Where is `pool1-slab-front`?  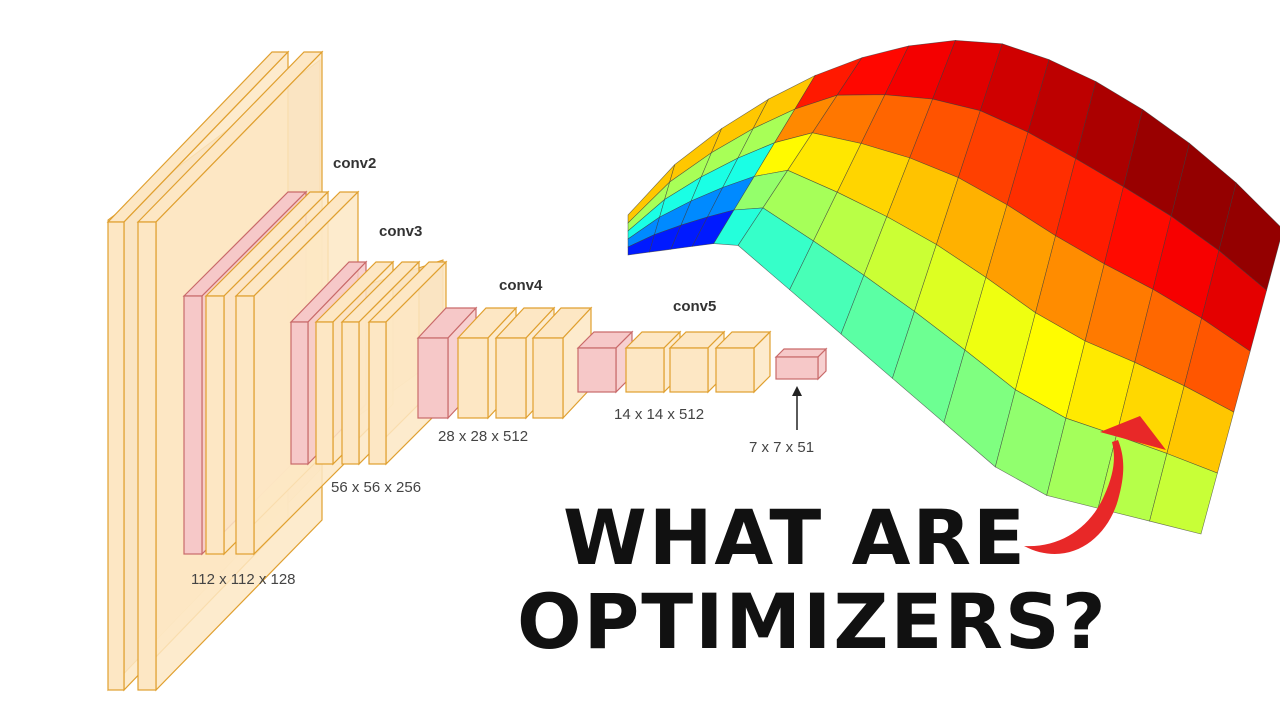
pool1-slab-front is located at coordinates (193, 425).